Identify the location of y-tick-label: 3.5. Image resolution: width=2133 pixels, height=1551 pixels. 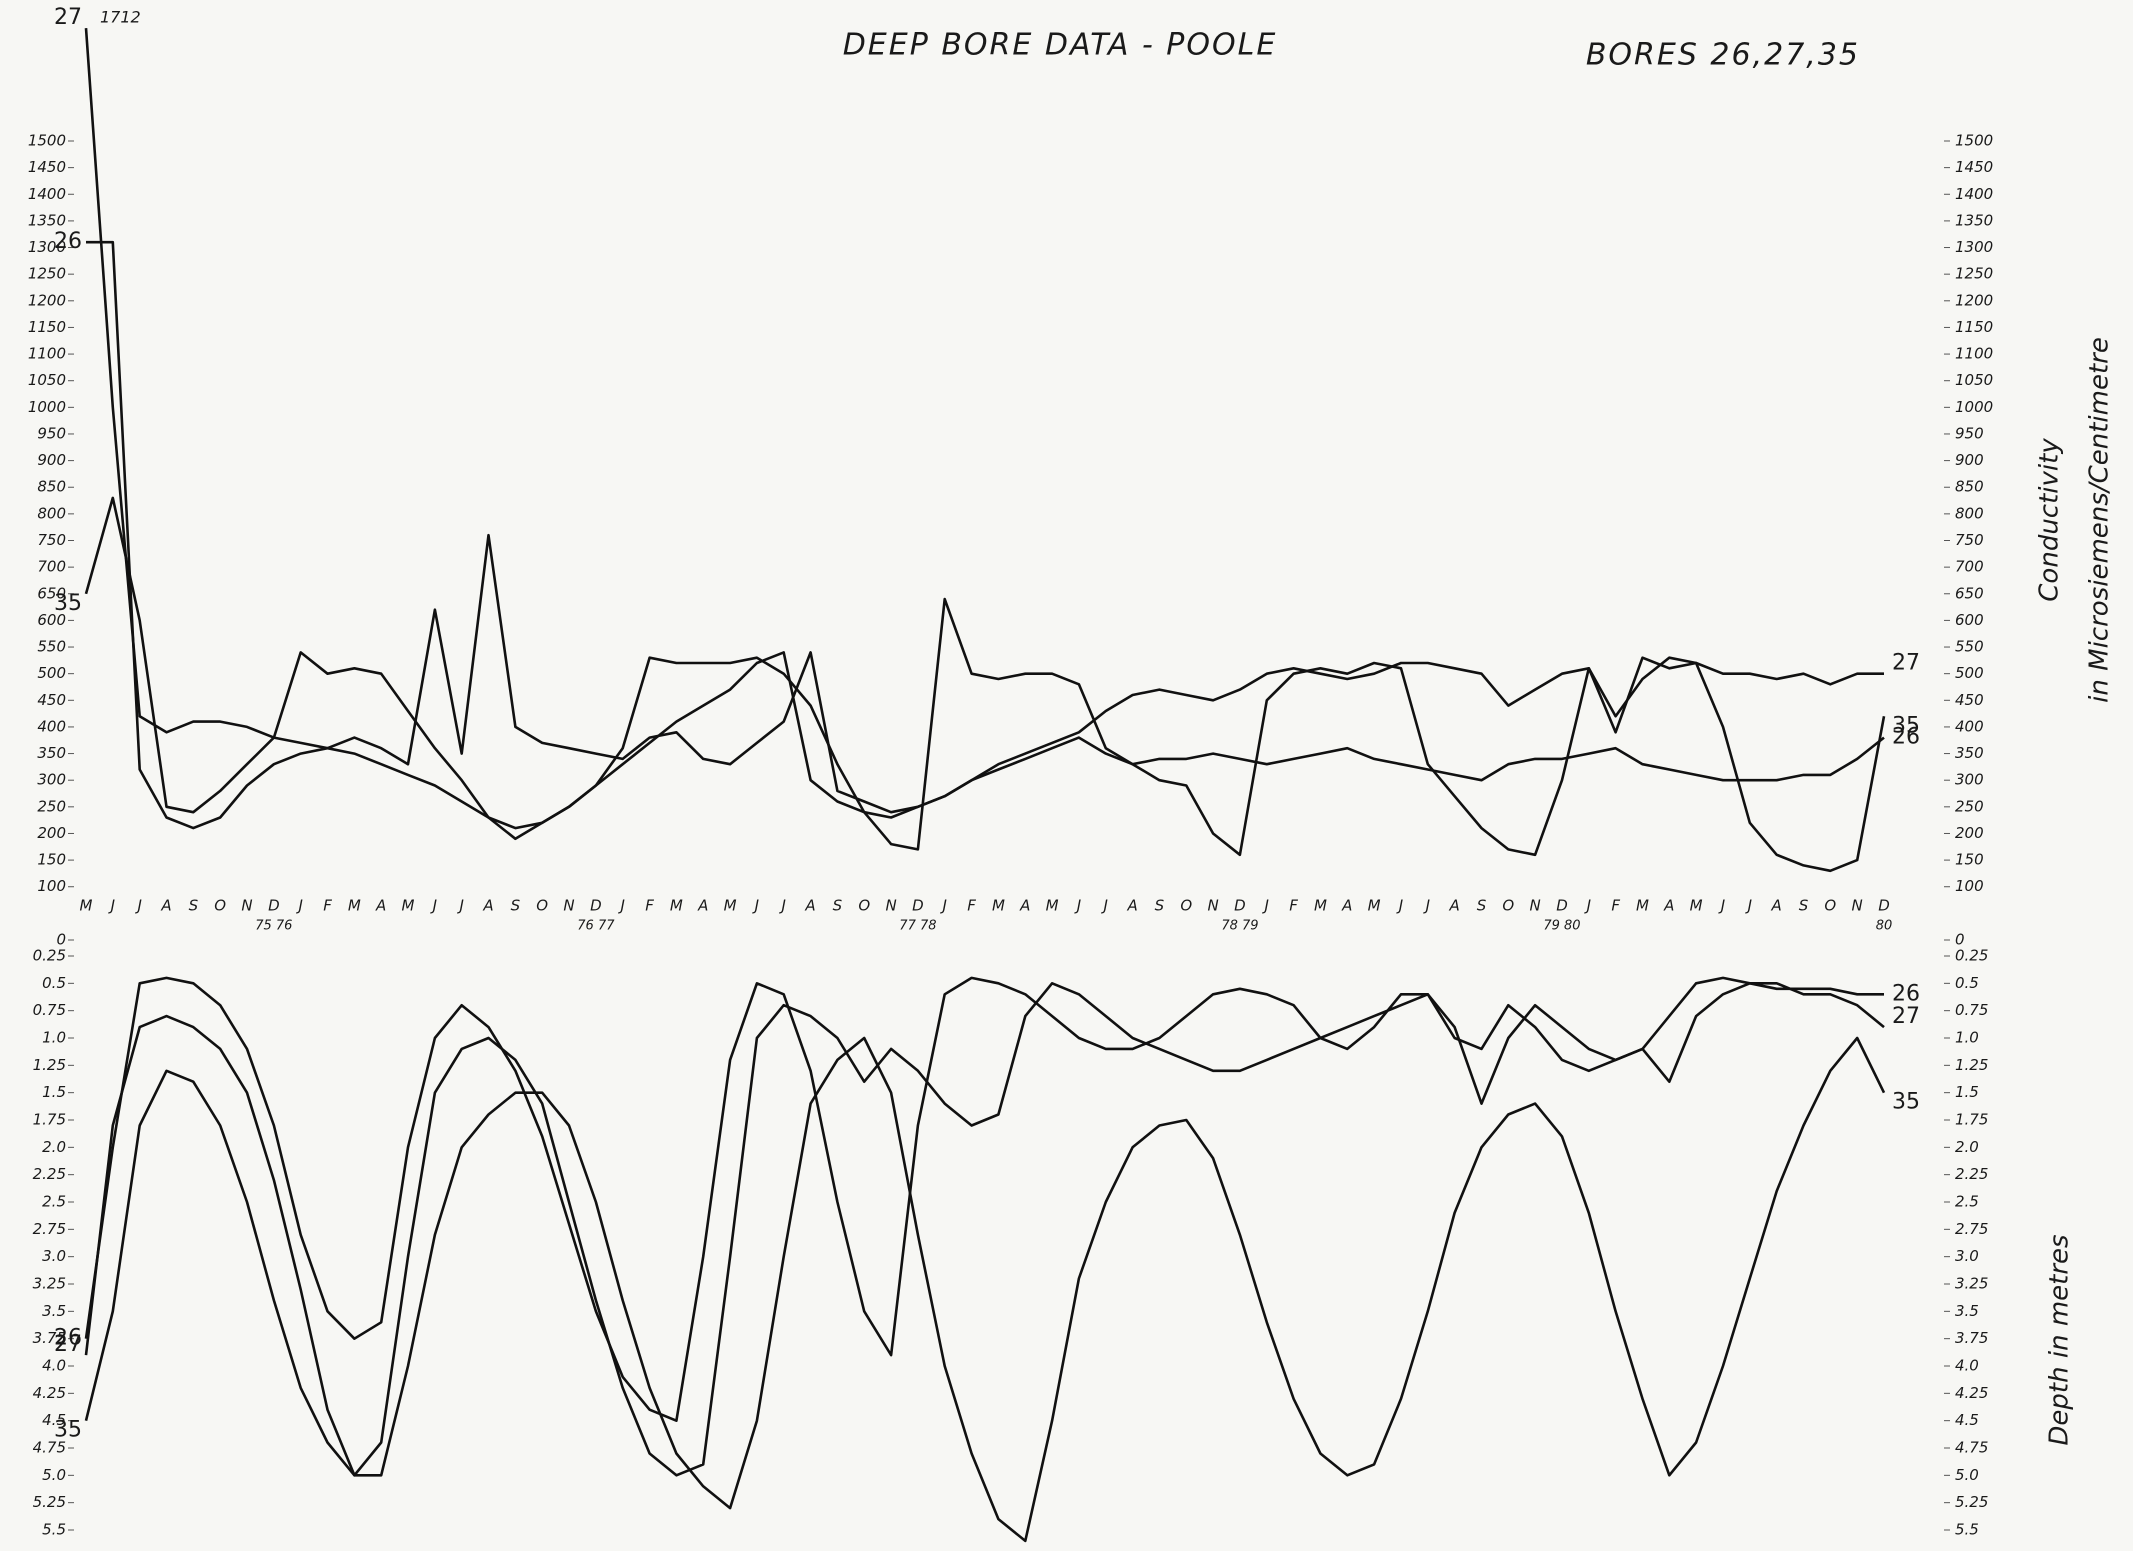
(1967, 1311).